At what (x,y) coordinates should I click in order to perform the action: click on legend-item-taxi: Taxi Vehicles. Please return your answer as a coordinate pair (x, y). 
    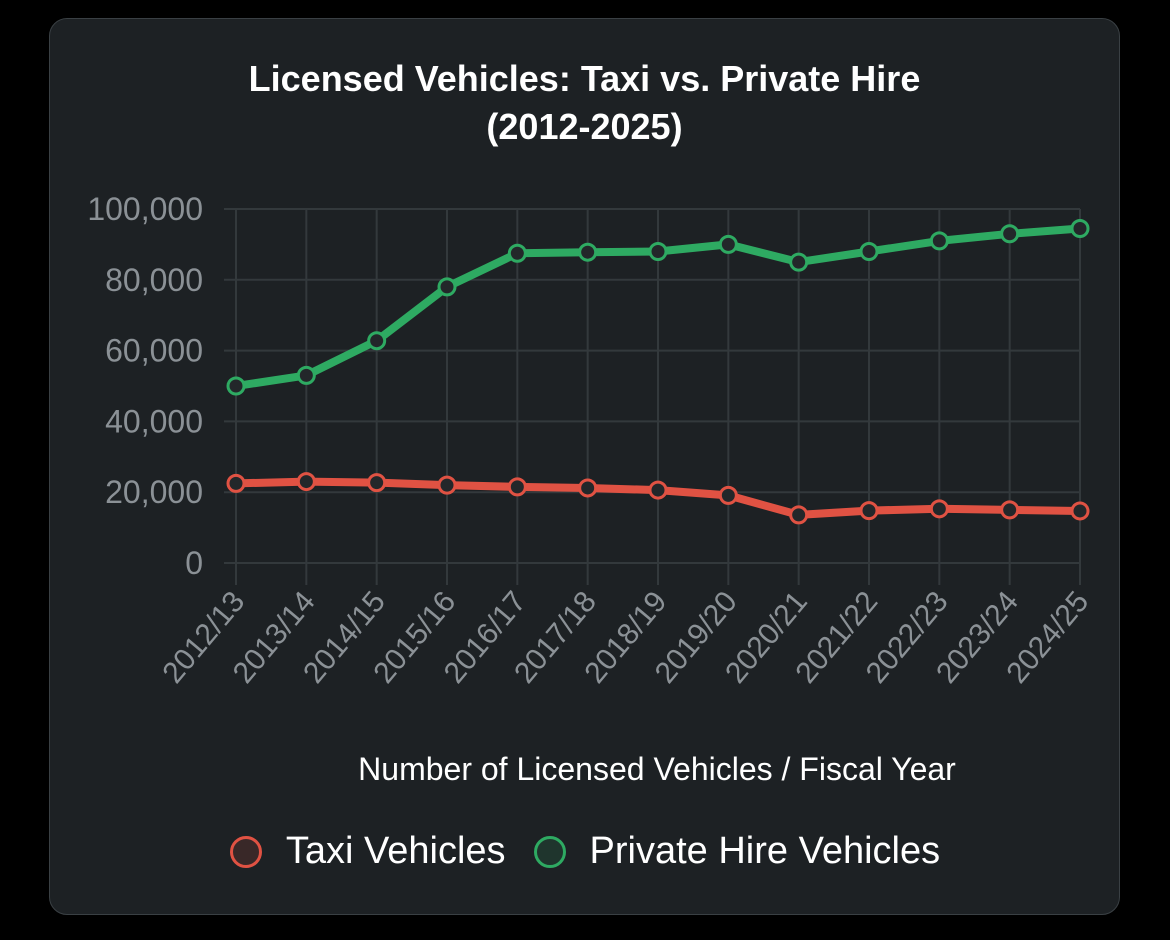
    Looking at the image, I should click on (367, 851).